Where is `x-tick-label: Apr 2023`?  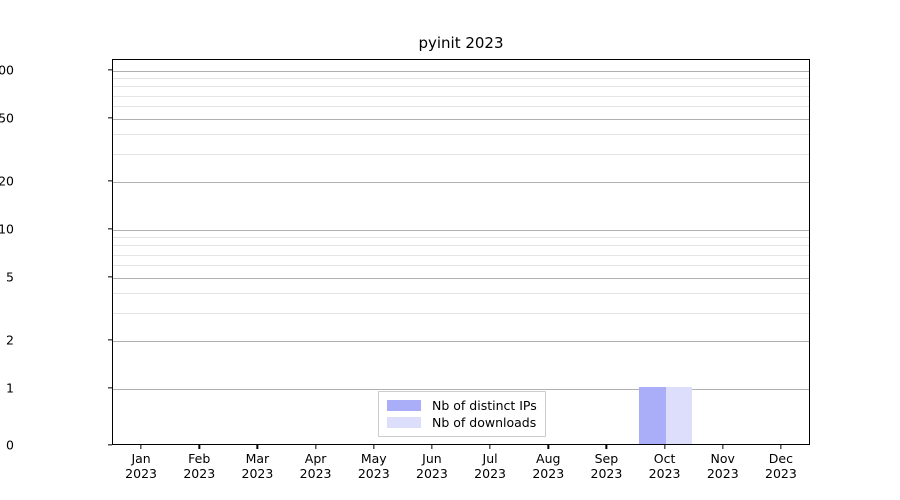 x-tick-label: Apr 2023 is located at coordinates (316, 466).